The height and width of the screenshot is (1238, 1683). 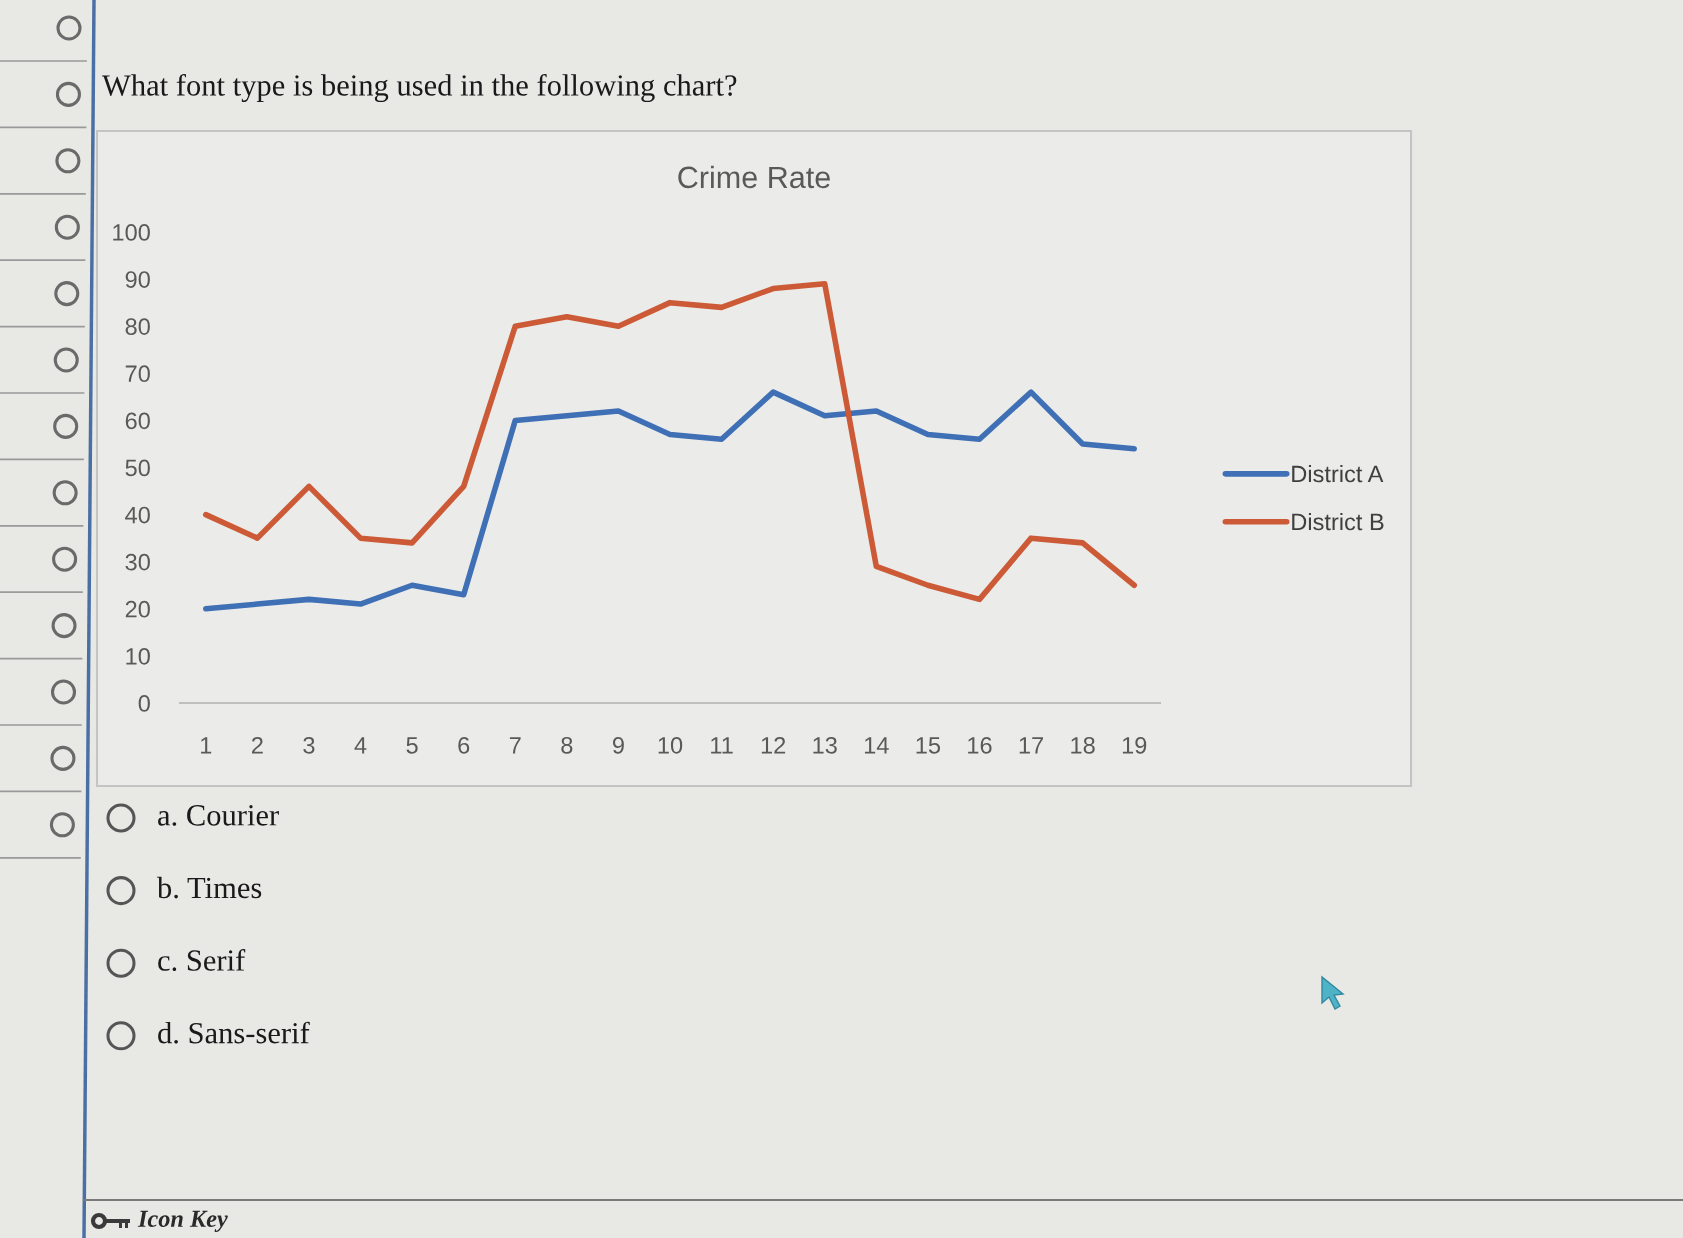 What do you see at coordinates (234, 1032) in the screenshot?
I see `text: d. Sans-serif` at bounding box center [234, 1032].